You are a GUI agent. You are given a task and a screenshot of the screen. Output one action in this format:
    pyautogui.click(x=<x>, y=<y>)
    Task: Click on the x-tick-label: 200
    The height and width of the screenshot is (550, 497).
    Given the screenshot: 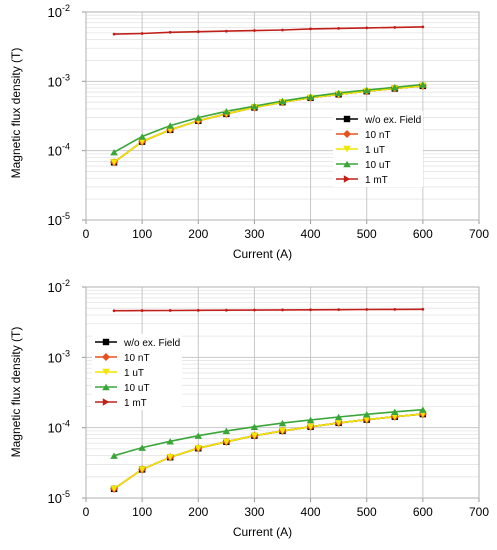 What is the action you would take?
    pyautogui.click(x=198, y=234)
    